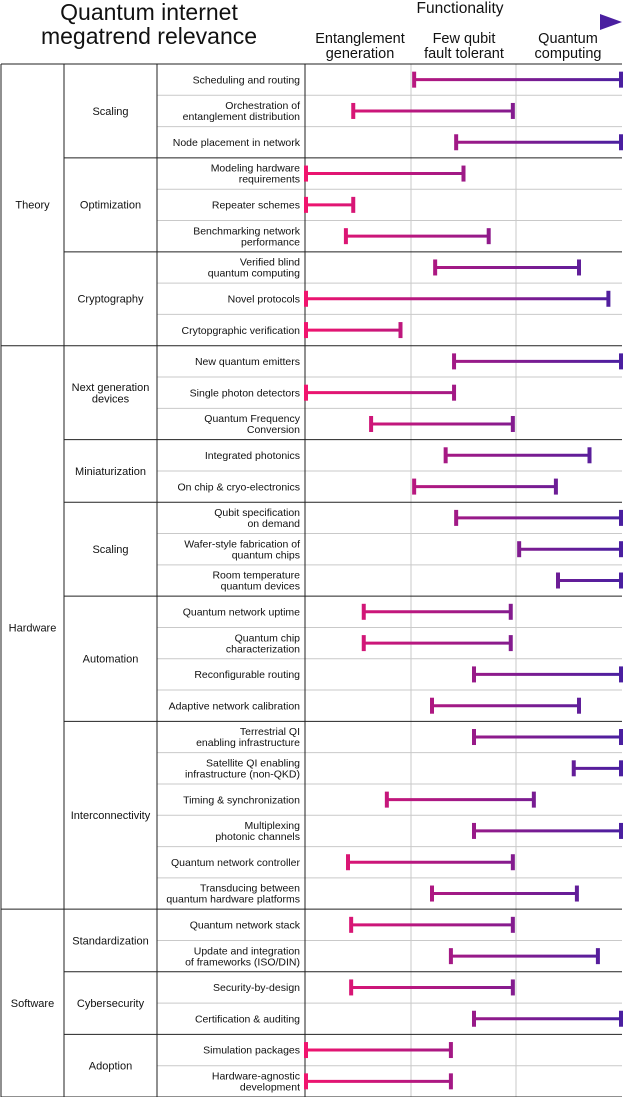  I want to click on item-label-line: infrastructure (non-QKD), so click(242, 774).